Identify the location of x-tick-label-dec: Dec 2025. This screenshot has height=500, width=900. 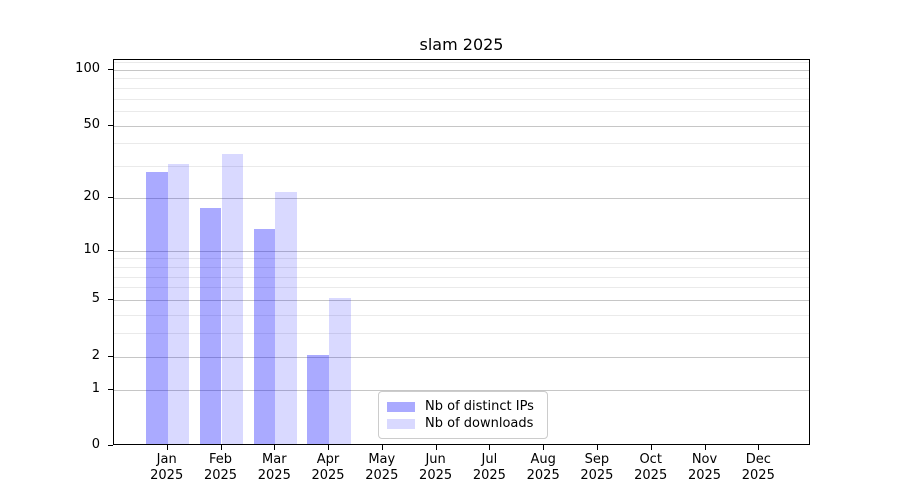
(758, 467).